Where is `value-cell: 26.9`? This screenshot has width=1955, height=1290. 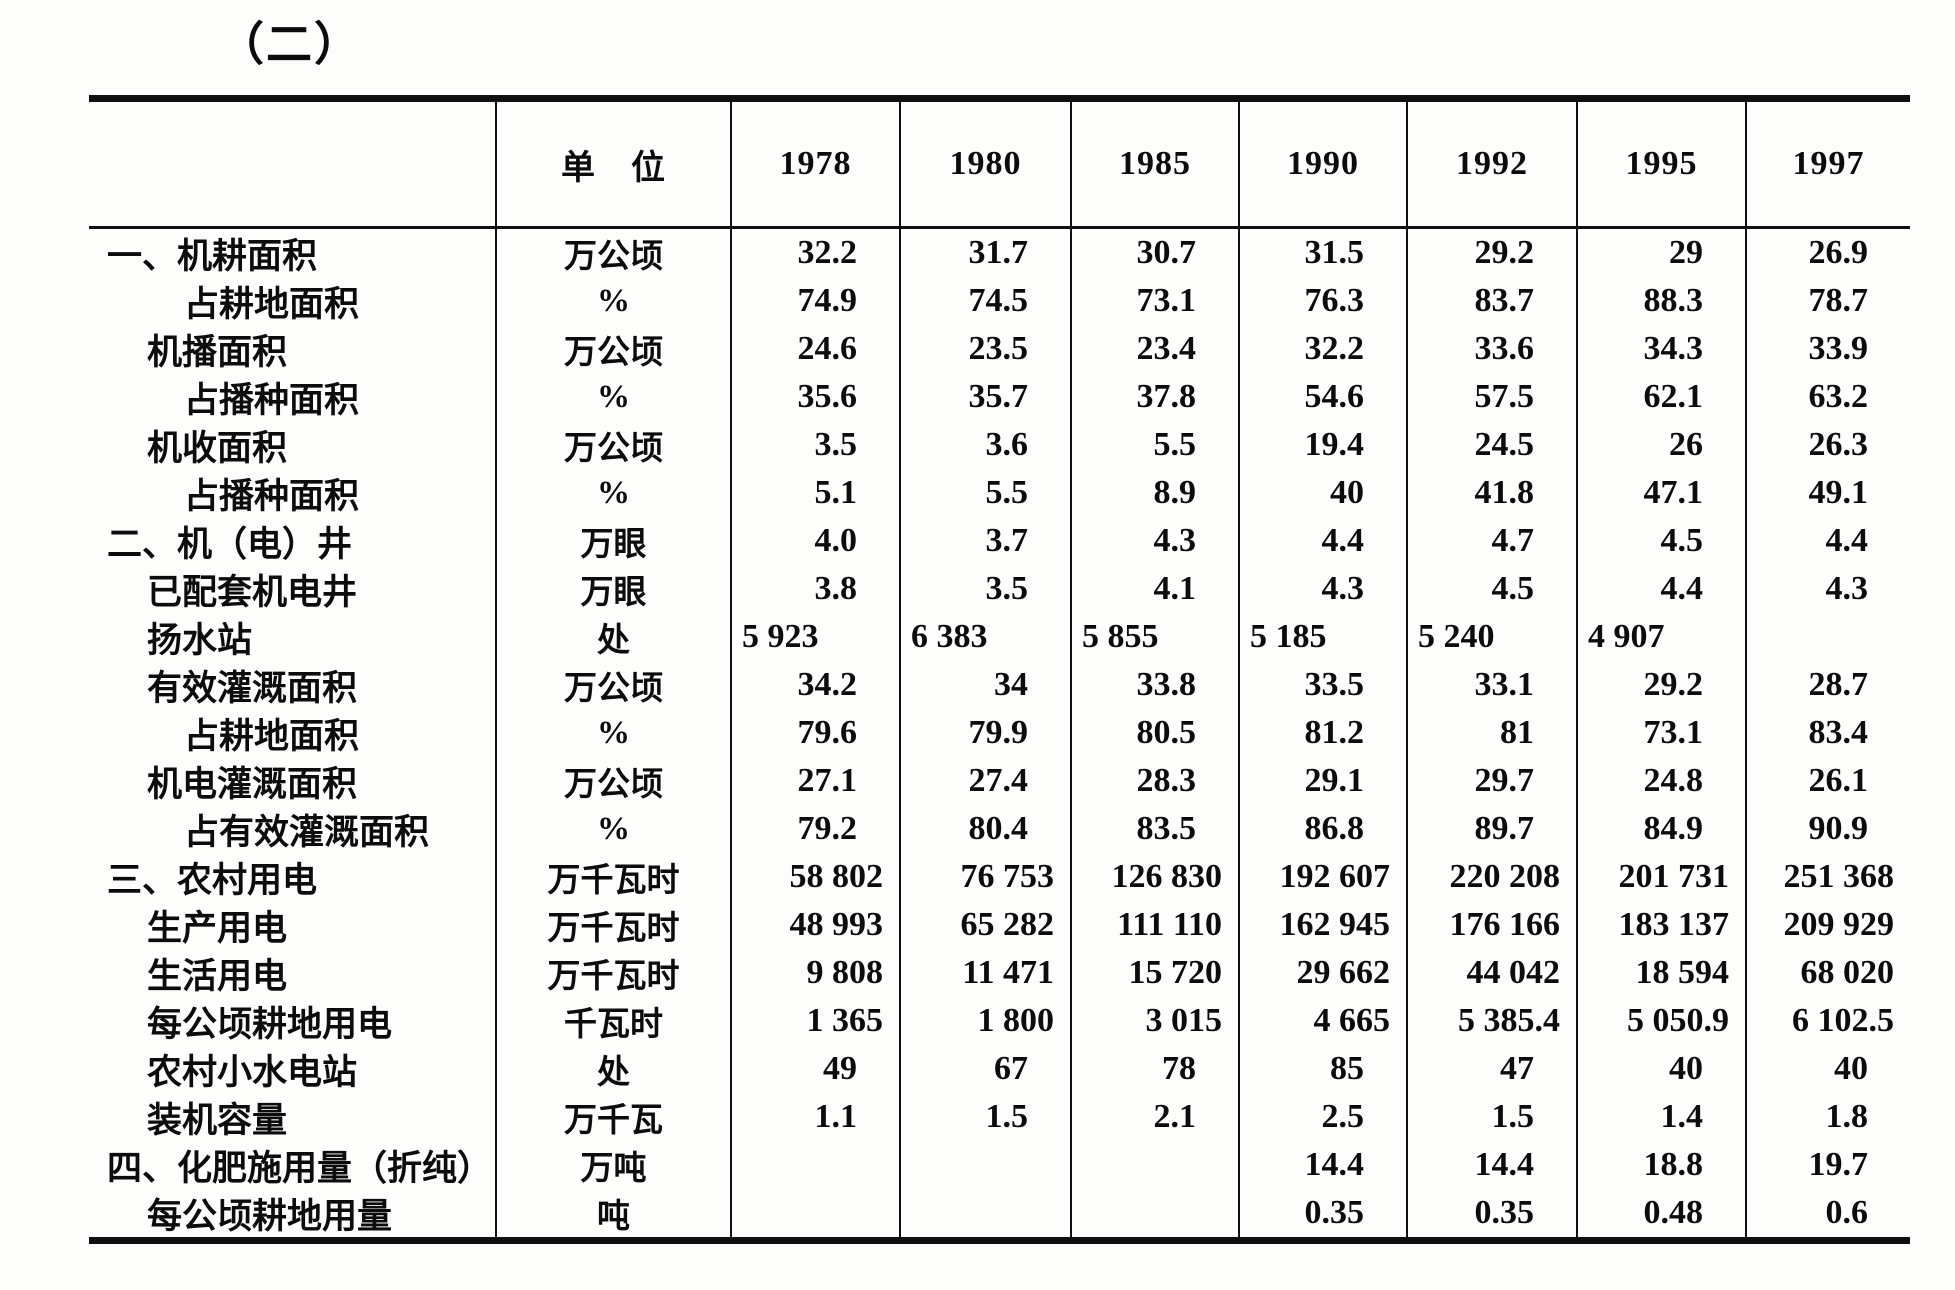 value-cell: 26.9 is located at coordinates (1827, 253).